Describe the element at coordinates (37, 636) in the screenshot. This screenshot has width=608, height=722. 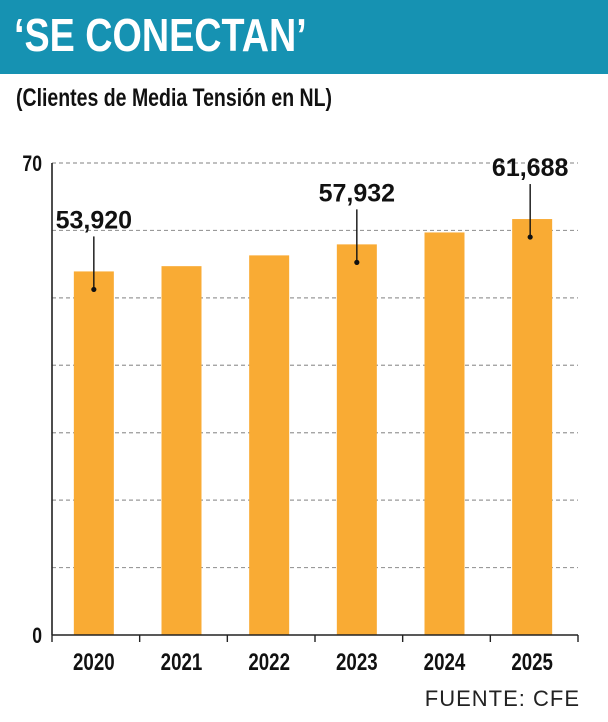
I see `y-tick-label: 0` at that location.